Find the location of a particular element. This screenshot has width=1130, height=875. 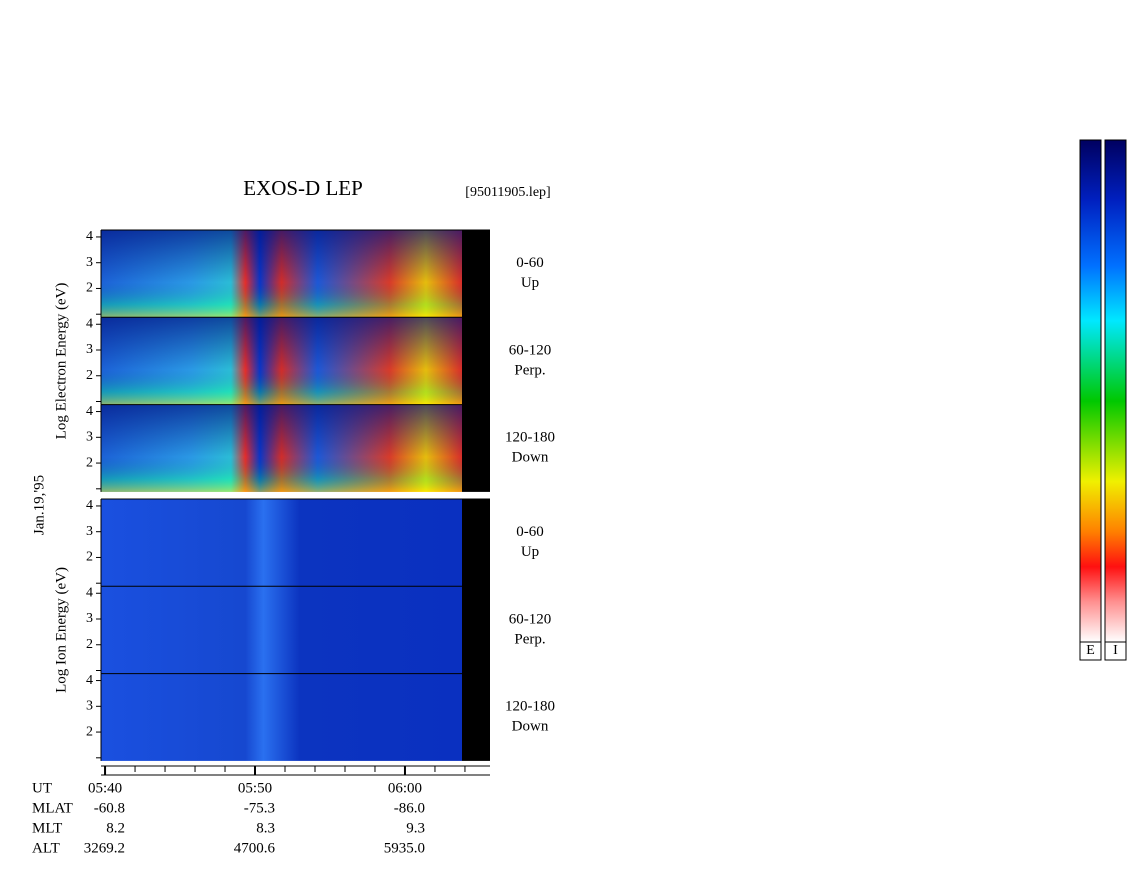

row-label: MLAT is located at coordinates (52, 808).